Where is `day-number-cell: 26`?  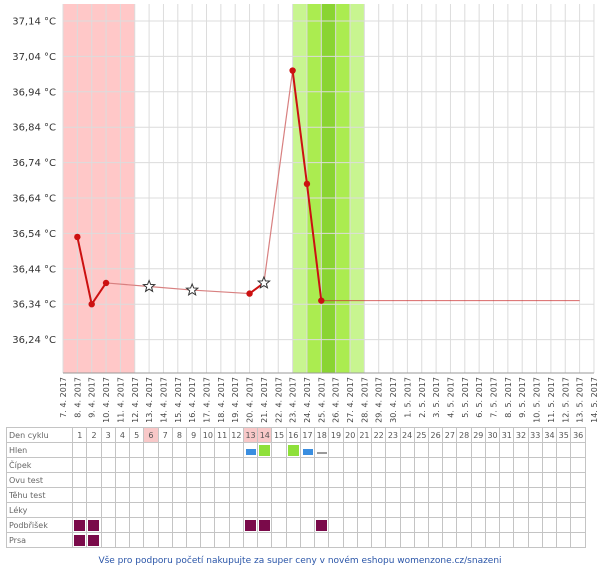 day-number-cell: 26 is located at coordinates (435, 435).